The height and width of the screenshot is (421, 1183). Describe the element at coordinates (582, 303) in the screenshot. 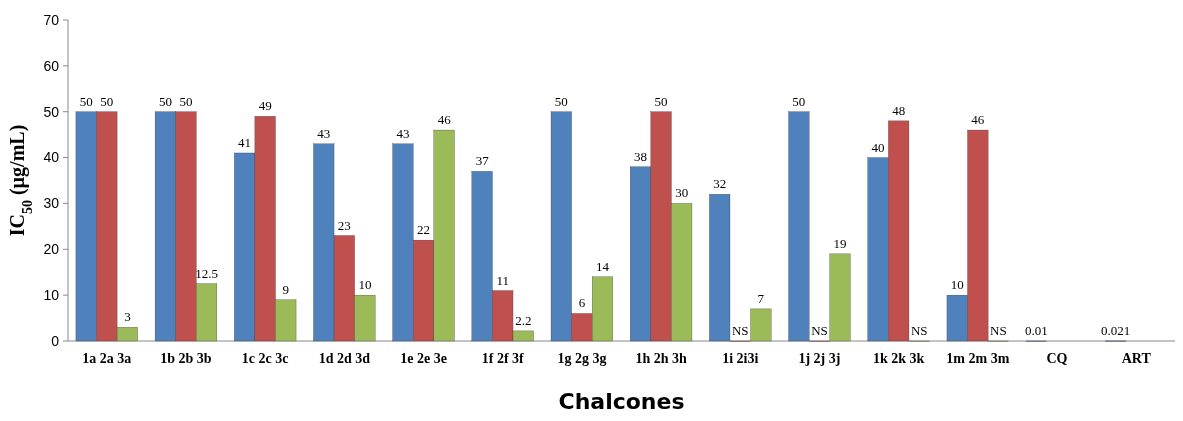

I see `data-label: 6` at that location.